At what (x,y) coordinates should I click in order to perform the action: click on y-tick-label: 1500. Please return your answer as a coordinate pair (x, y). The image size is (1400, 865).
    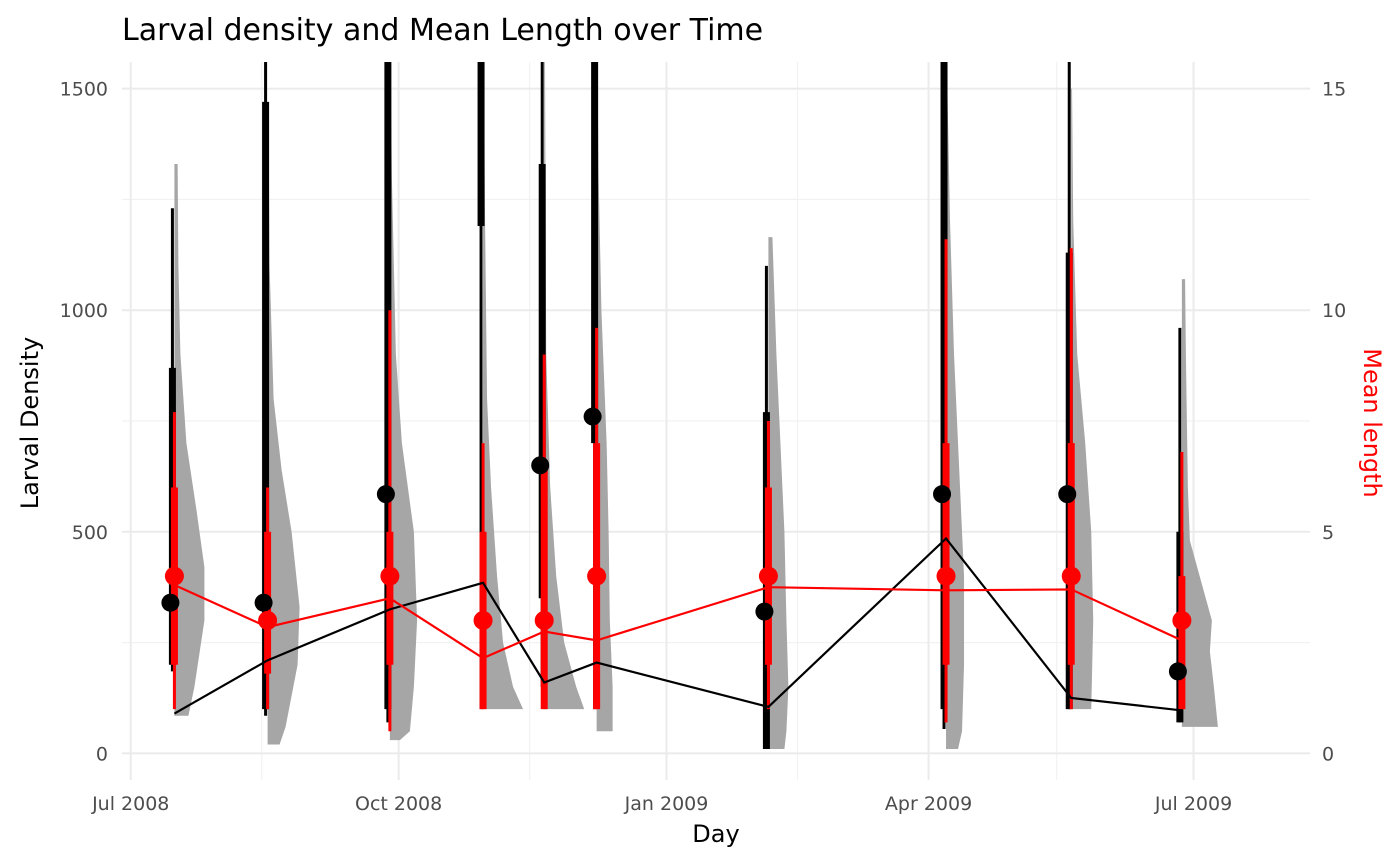
    Looking at the image, I should click on (84, 90).